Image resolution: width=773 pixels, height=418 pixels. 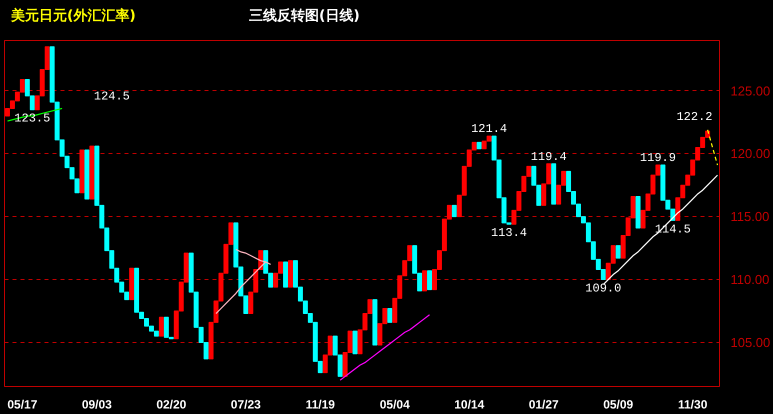 I want to click on annotation: 119.4, so click(x=548, y=157).